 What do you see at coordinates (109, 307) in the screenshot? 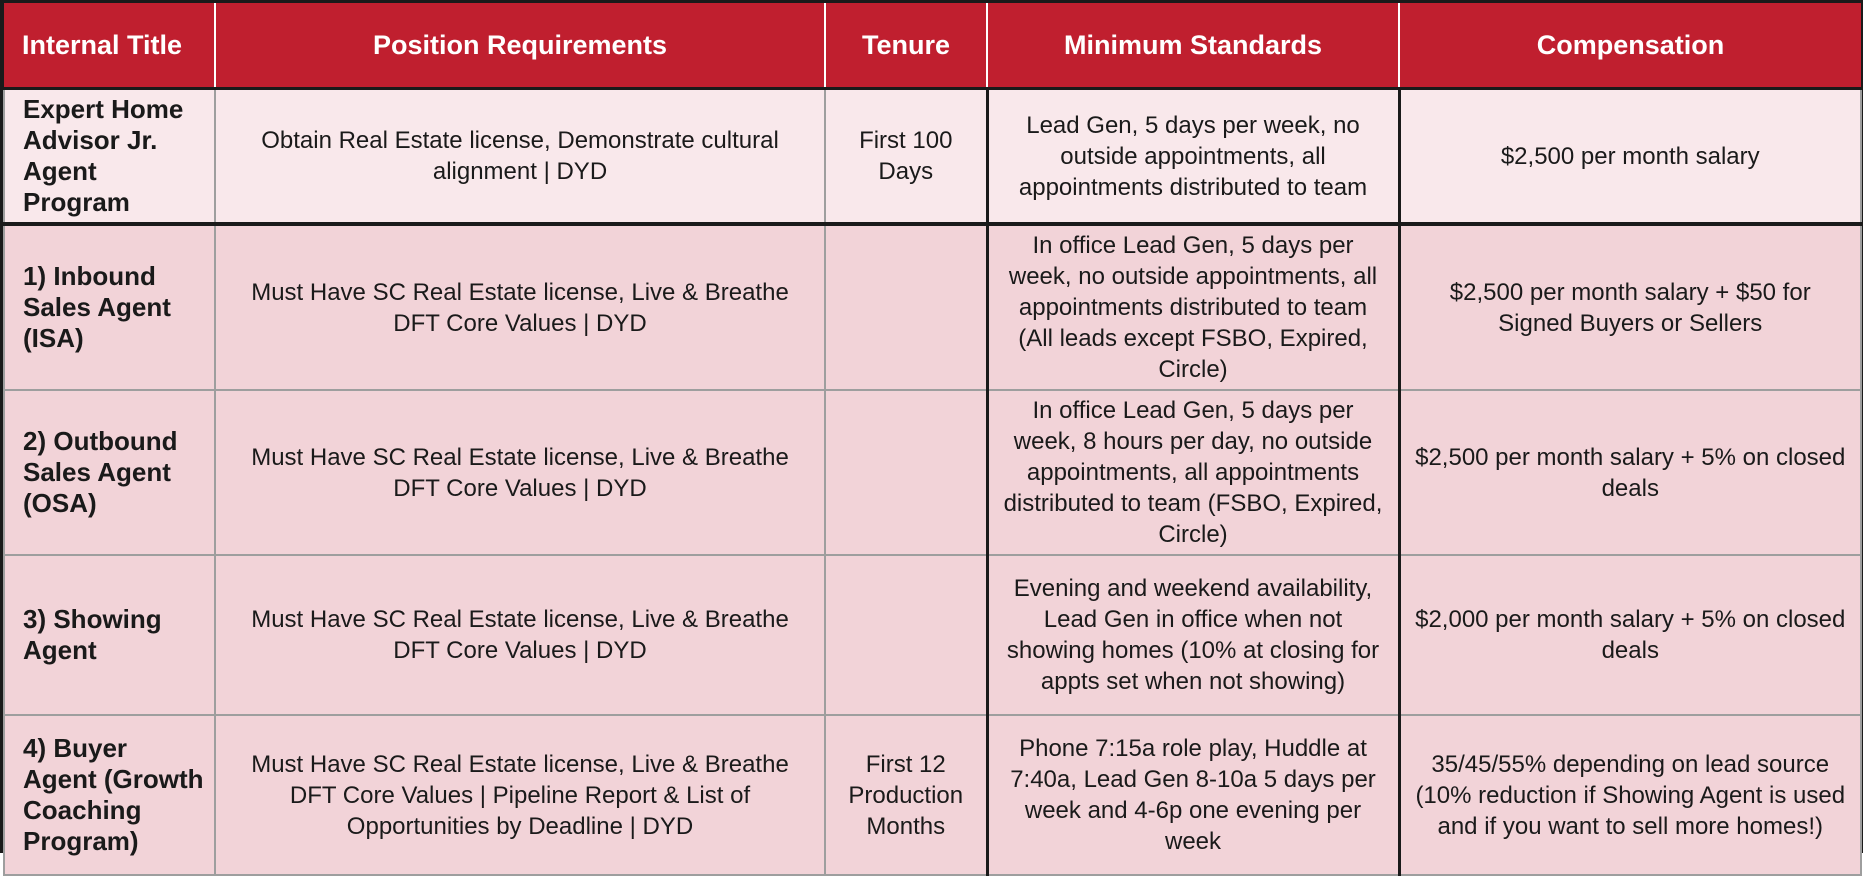
I see `cell-internal-title: 1) Inbound Sales Agent (ISA)` at bounding box center [109, 307].